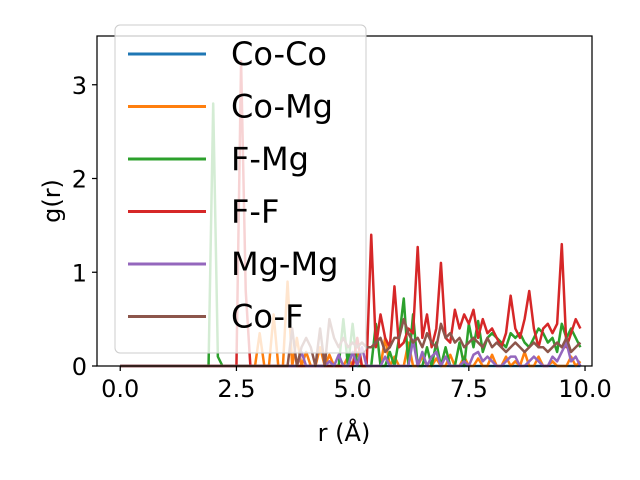  What do you see at coordinates (79, 273) in the screenshot?
I see `y-tick-label: 1` at bounding box center [79, 273].